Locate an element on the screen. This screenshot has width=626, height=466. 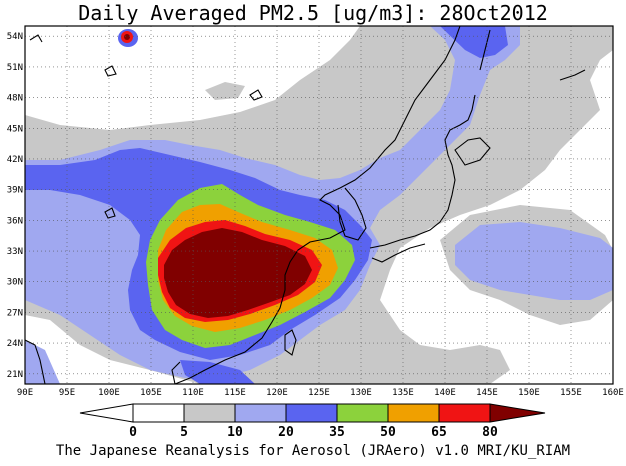
lat-tick-label: 24N is located at coordinates (15, 344).